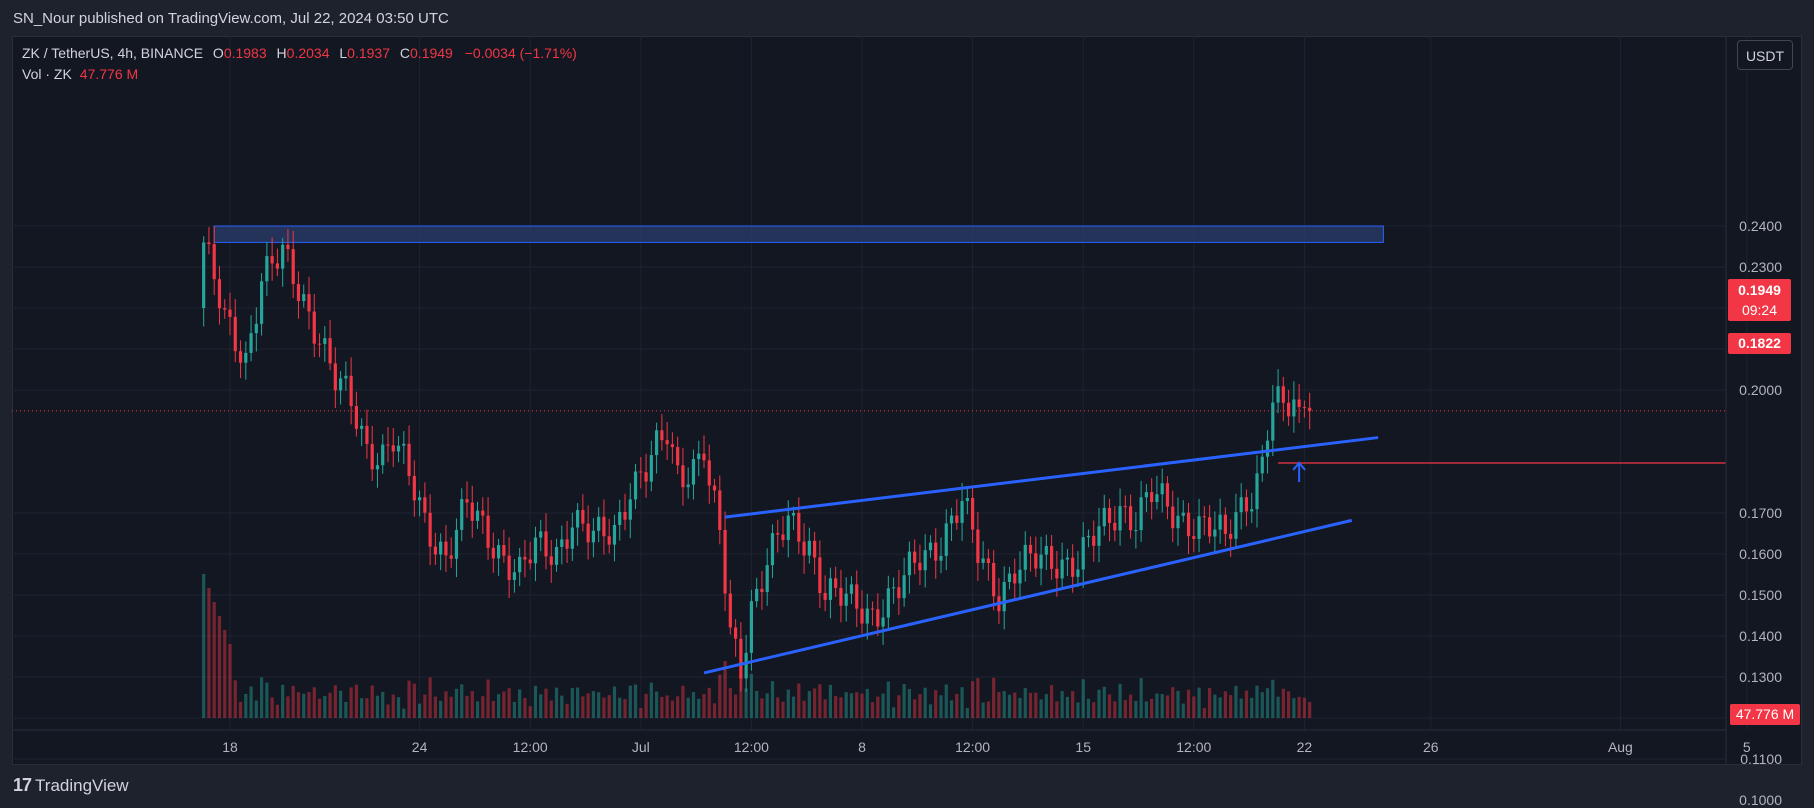 This screenshot has height=808, width=1814. What do you see at coordinates (80, 74) in the screenshot?
I see `volume-legend: Vol · ZK 47.776 M` at bounding box center [80, 74].